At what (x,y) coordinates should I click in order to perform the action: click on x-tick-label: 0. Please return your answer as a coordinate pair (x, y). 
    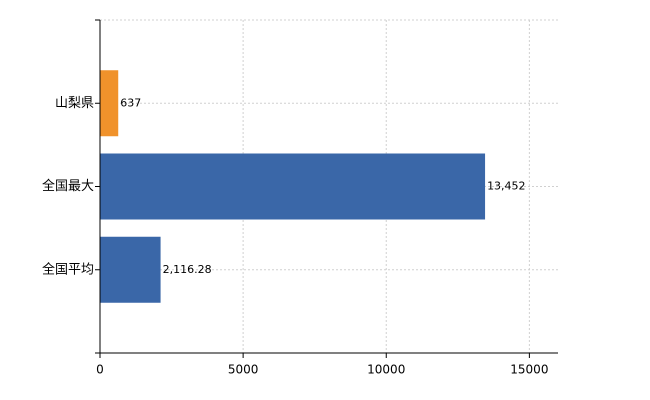
    Looking at the image, I should click on (100, 370).